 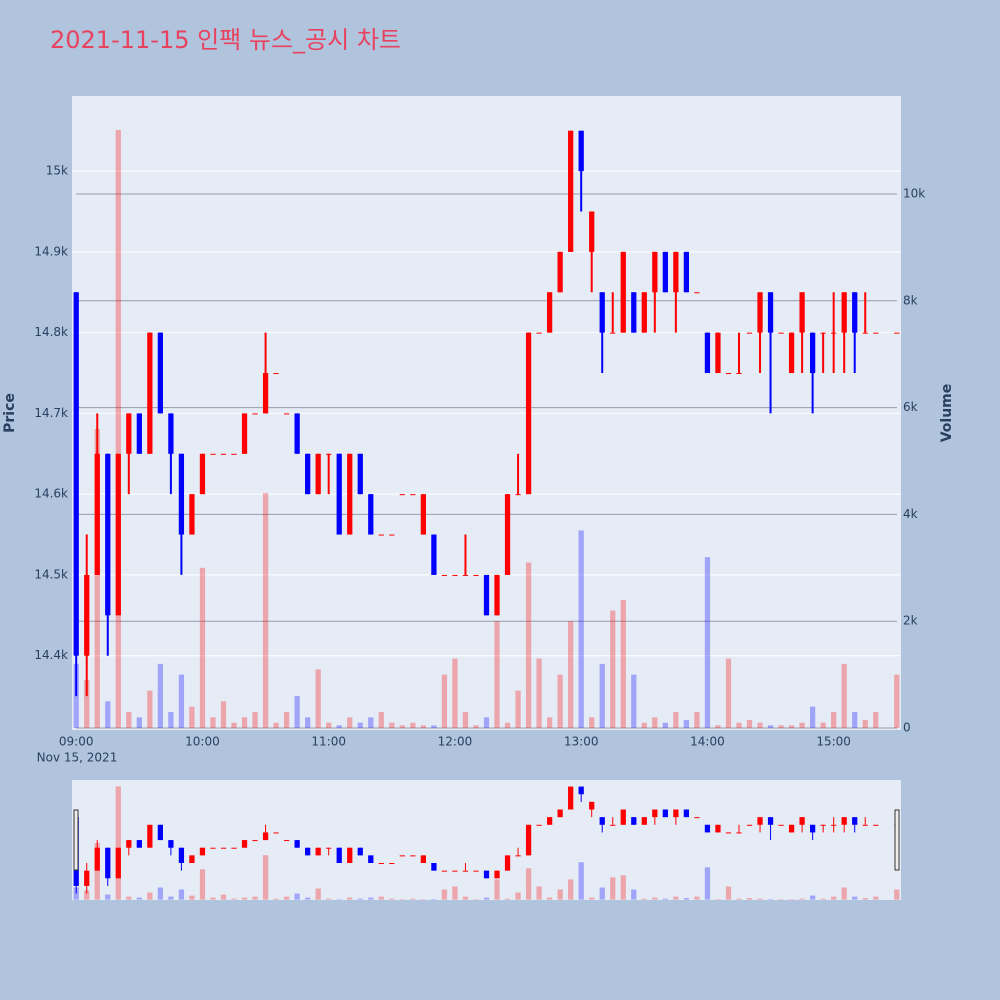 What do you see at coordinates (897, 840) in the screenshot?
I see `range-handle` at bounding box center [897, 840].